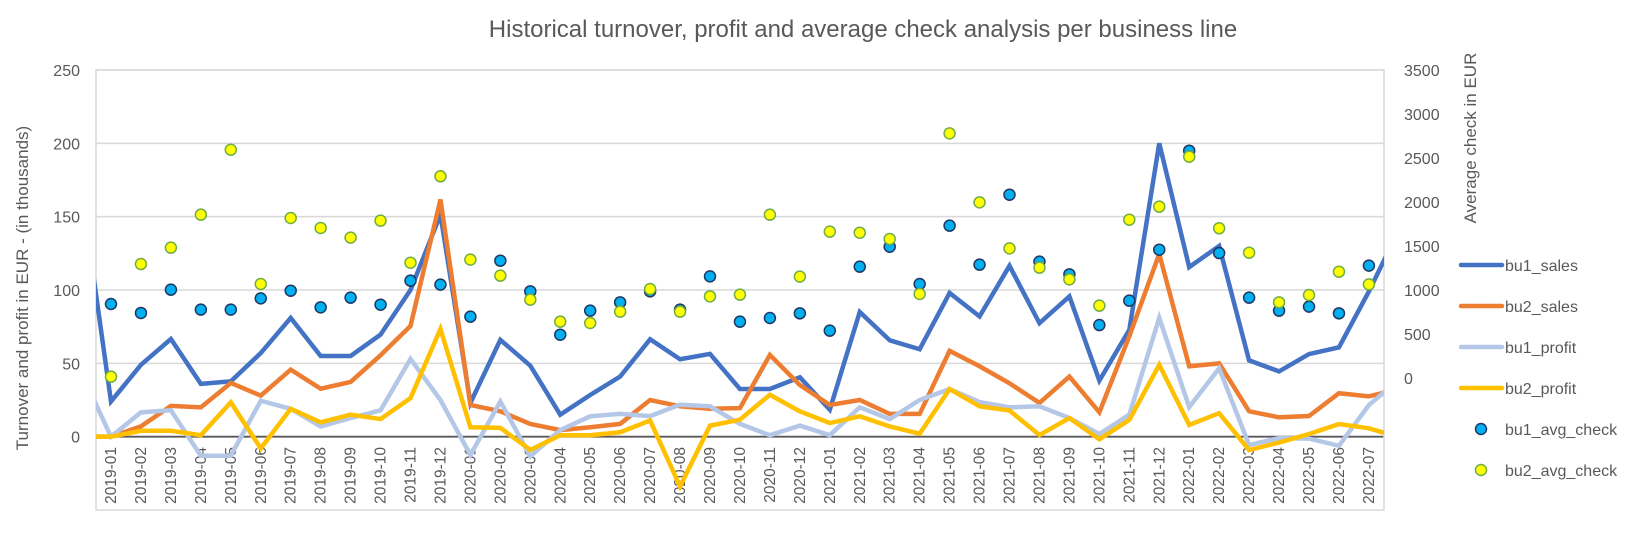 The image size is (1632, 534). What do you see at coordinates (321, 475) in the screenshot?
I see `x-tick-label: 2019-08` at bounding box center [321, 475].